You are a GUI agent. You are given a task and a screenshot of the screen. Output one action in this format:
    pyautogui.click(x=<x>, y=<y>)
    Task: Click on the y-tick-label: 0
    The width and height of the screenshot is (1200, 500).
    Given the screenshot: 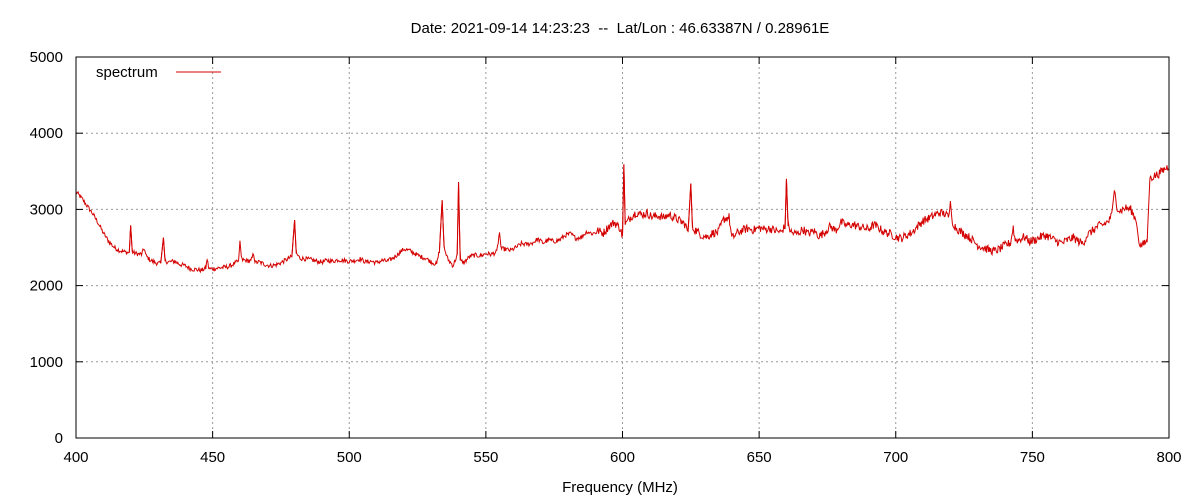 What is the action you would take?
    pyautogui.click(x=59, y=438)
    